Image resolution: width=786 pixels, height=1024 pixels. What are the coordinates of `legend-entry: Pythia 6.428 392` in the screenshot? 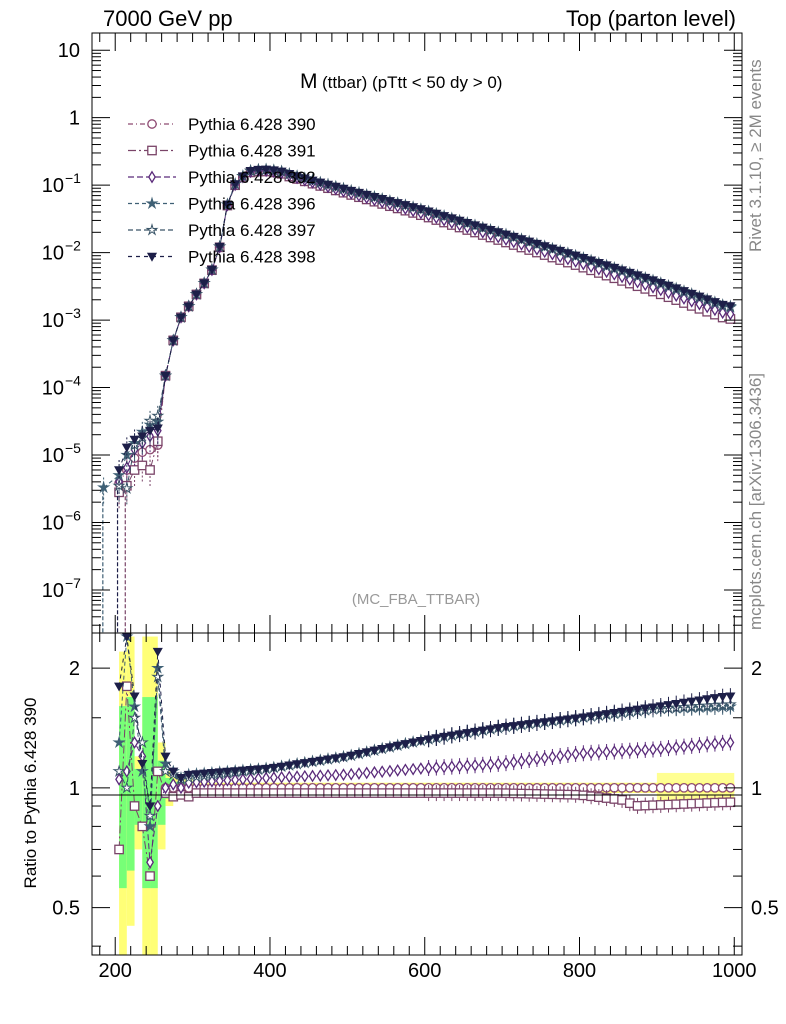 It's located at (252, 177).